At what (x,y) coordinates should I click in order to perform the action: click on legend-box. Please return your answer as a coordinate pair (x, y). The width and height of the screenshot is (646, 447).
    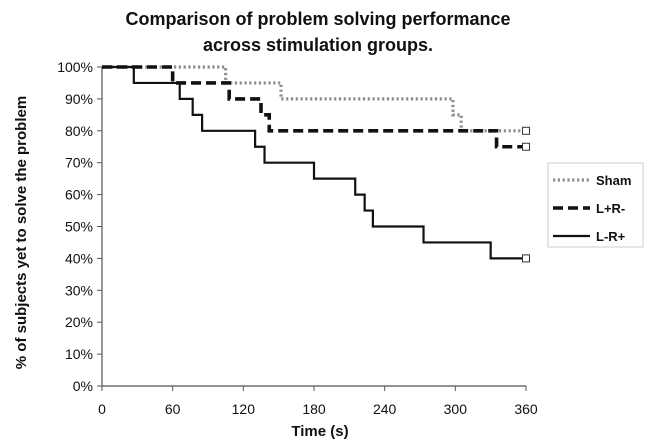
    Looking at the image, I should click on (595, 205).